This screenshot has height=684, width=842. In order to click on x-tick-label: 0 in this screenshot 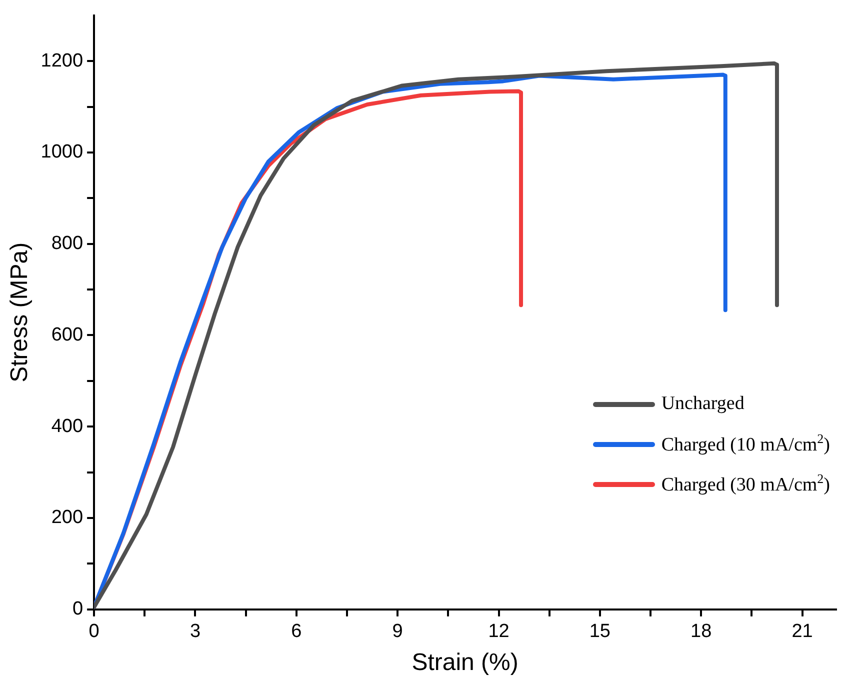, I will do `click(94, 631)`.